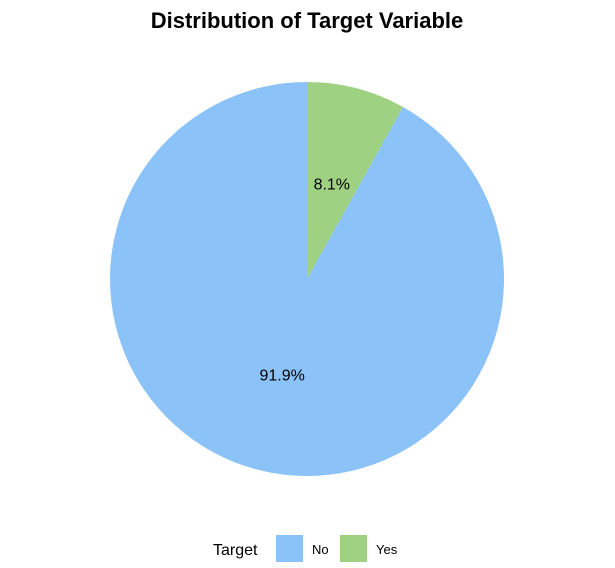 The width and height of the screenshot is (615, 568). I want to click on pie-slice-labels: 8.1% 91.9%, so click(305, 281).